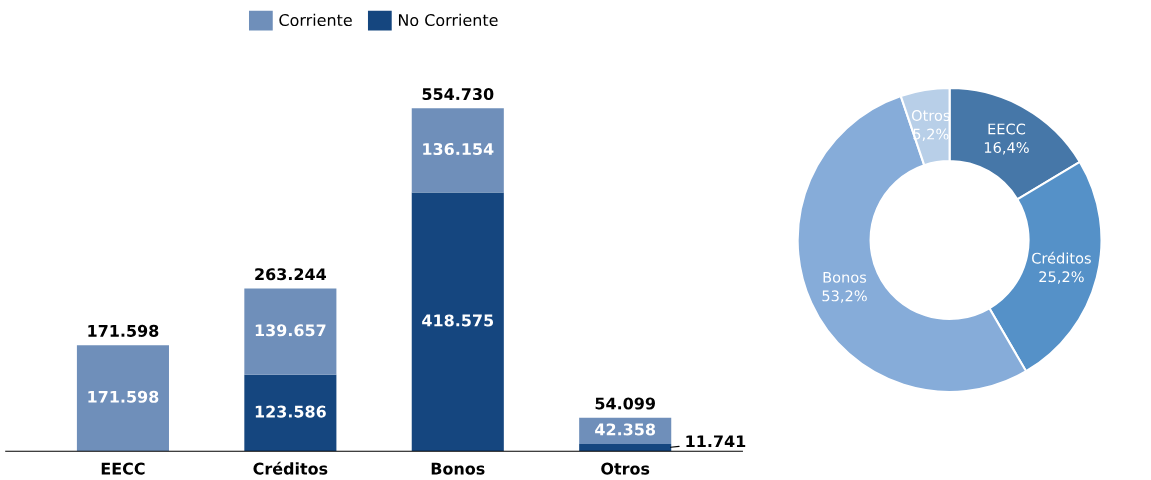 The image size is (1151, 480). What do you see at coordinates (625, 403) in the screenshot?
I see `total-label: 54.099` at bounding box center [625, 403].